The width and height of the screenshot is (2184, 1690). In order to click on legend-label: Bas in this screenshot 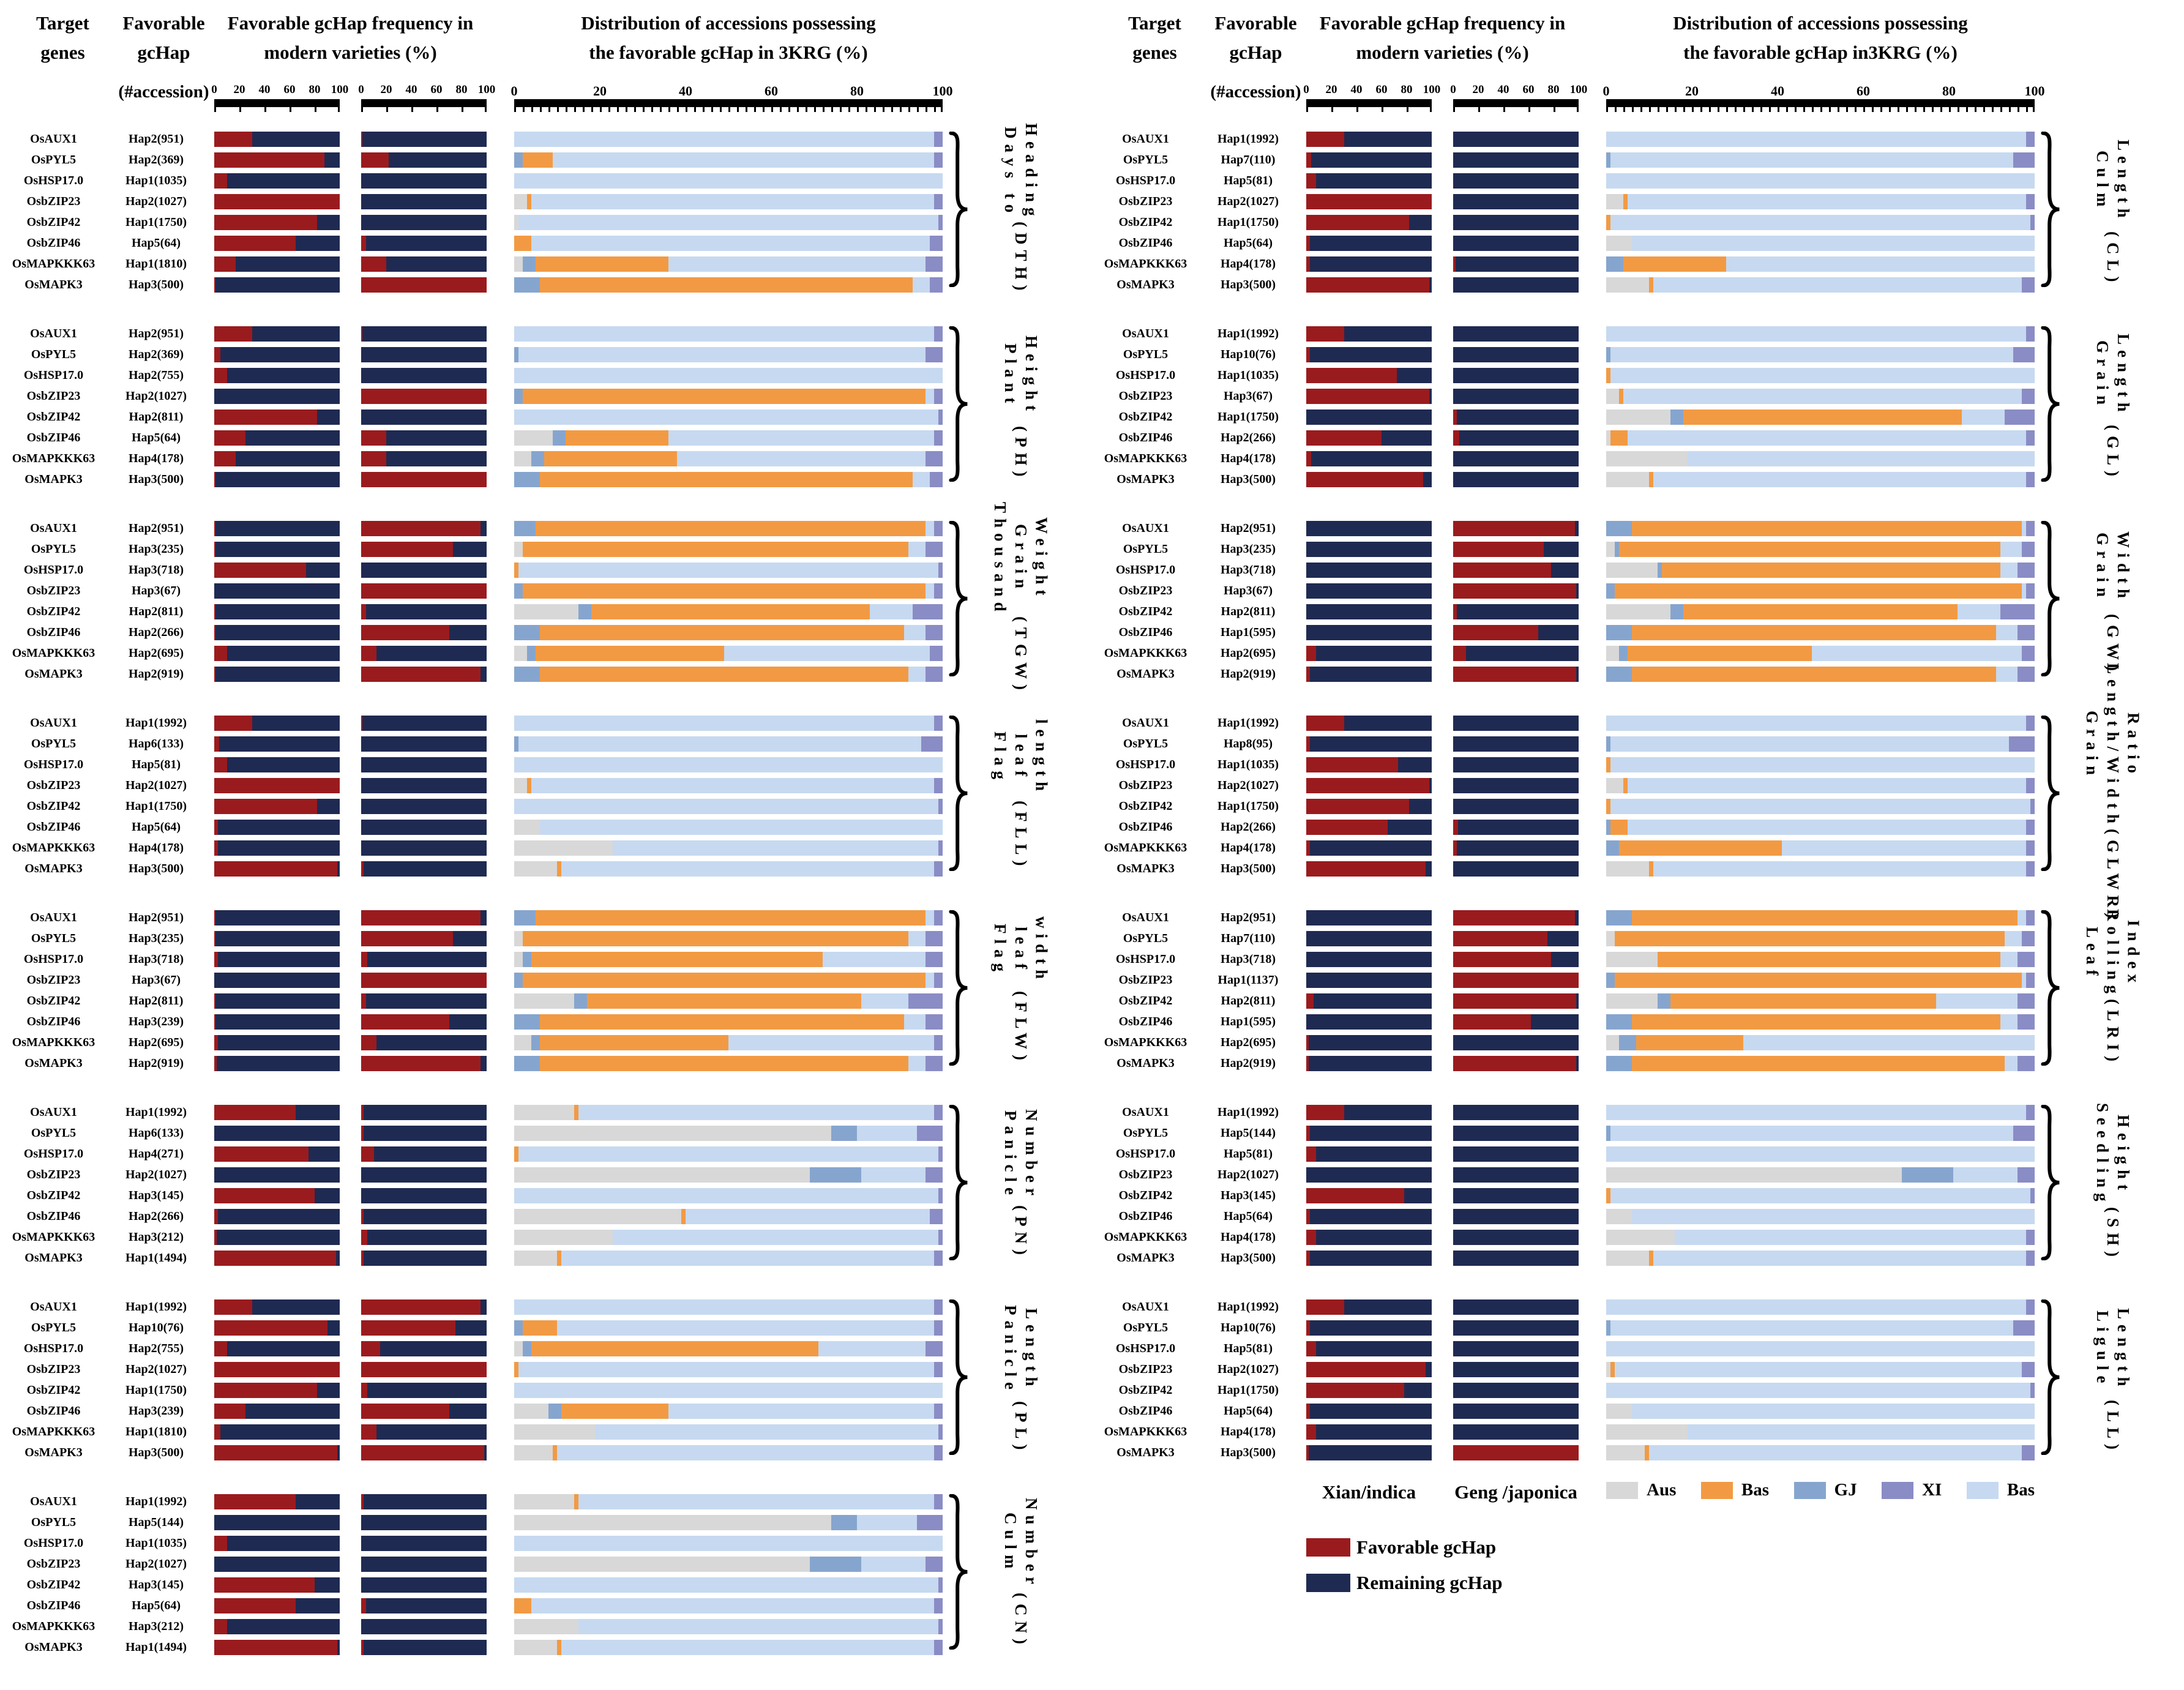, I will do `click(2020, 1490)`.